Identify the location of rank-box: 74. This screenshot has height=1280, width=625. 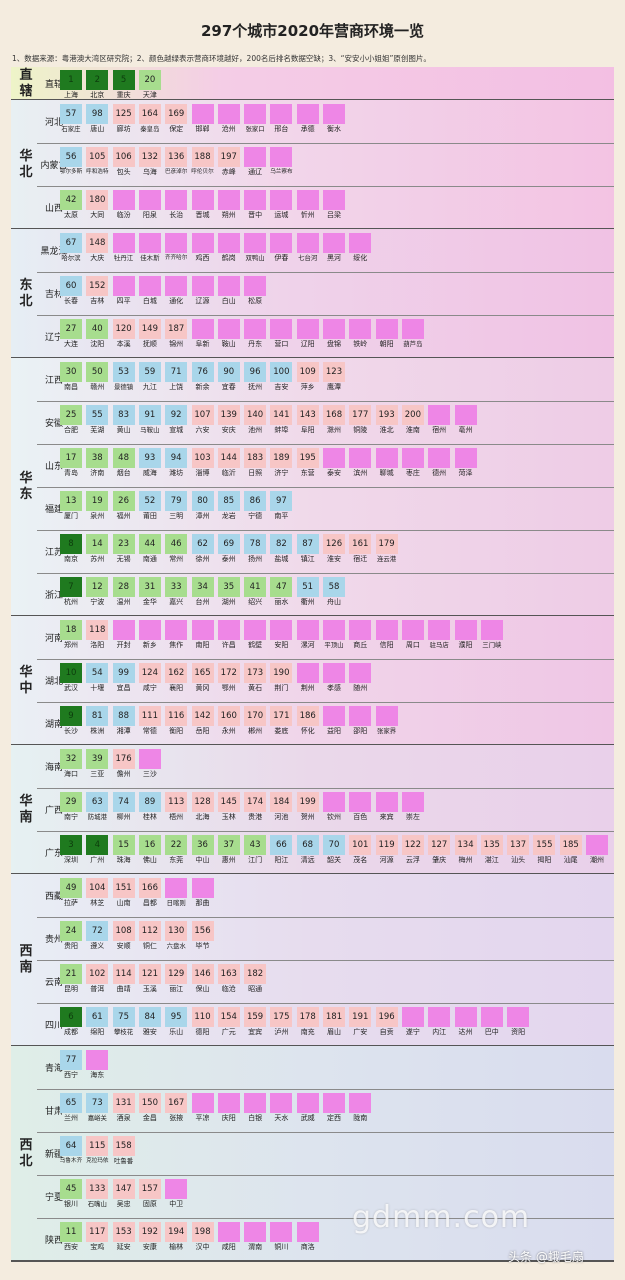
(123, 802).